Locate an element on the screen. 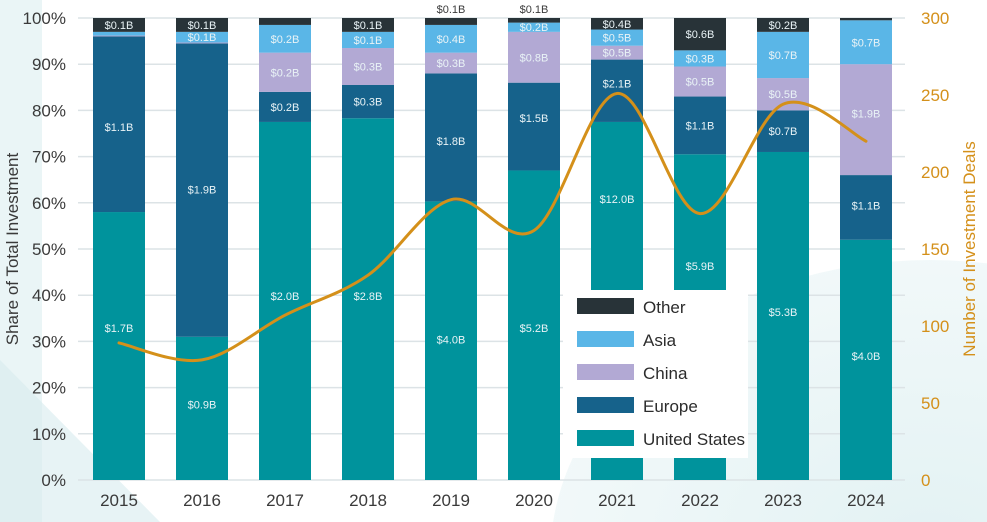 The height and width of the screenshot is (522, 987). left-tick-label: 50% is located at coordinates (49, 249).